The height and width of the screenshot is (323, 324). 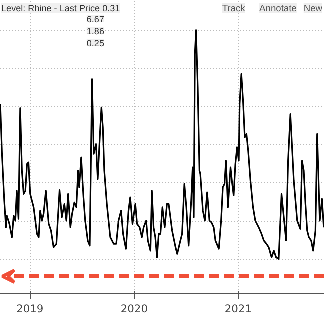 What do you see at coordinates (313, 9) in the screenshot?
I see `text: New` at bounding box center [313, 9].